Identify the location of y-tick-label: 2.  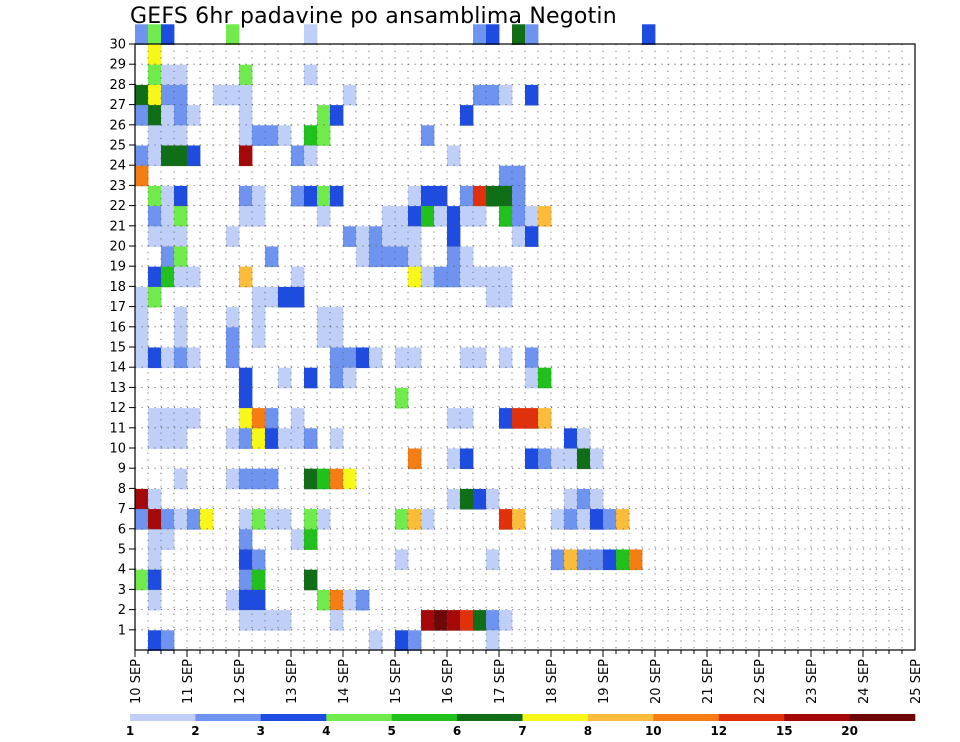
(122, 610).